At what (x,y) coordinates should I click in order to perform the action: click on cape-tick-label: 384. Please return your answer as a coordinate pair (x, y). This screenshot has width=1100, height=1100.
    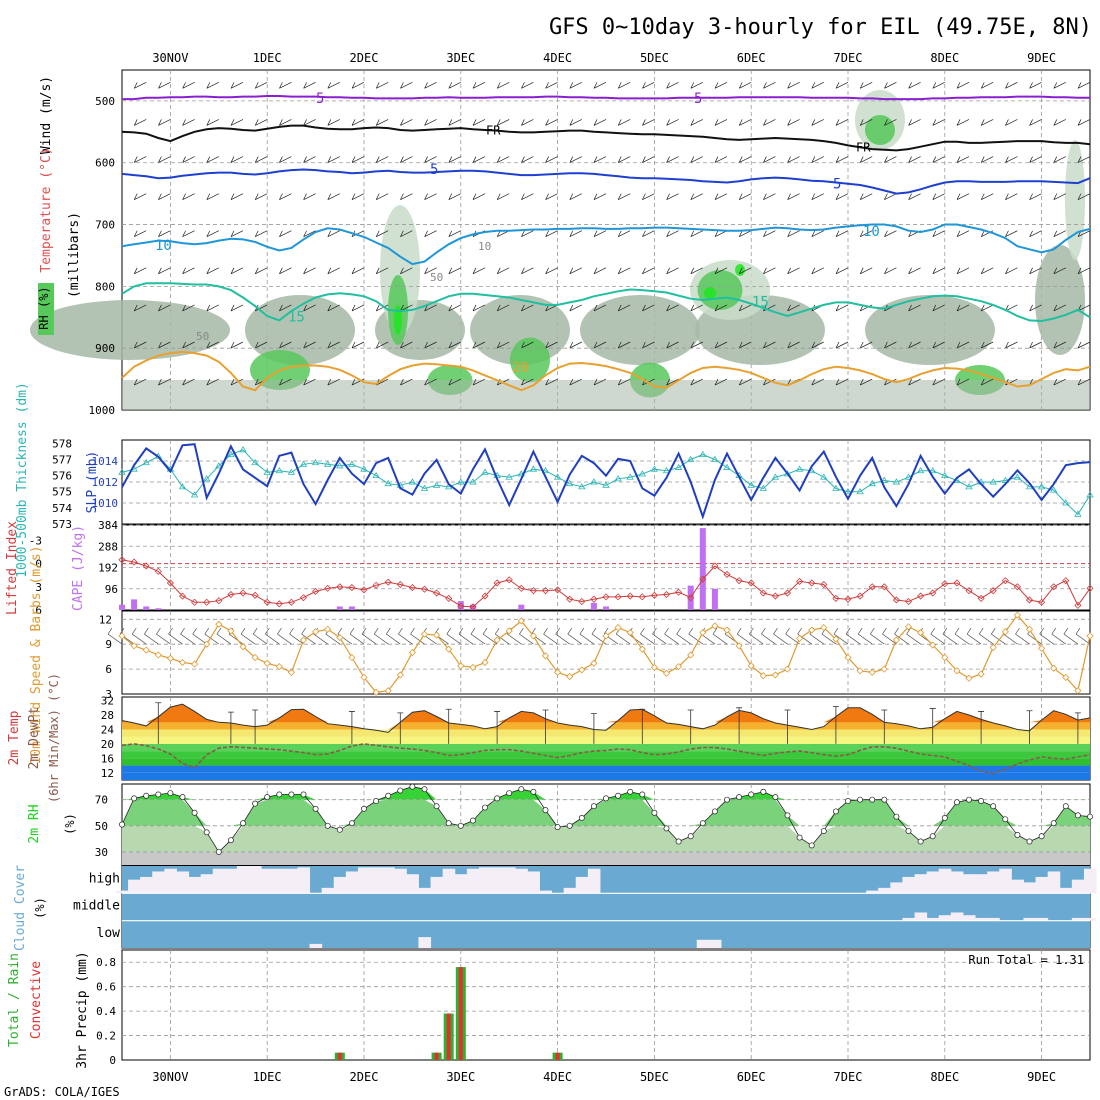
    Looking at the image, I should click on (108, 525).